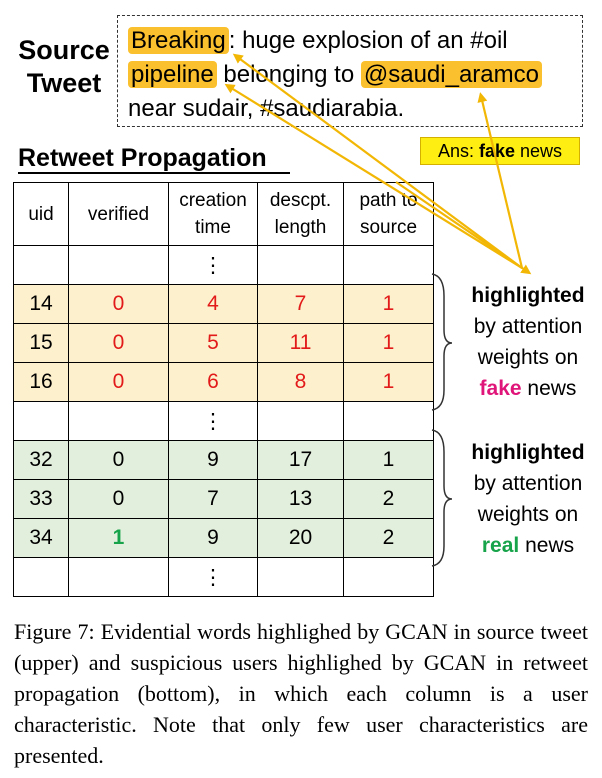 This screenshot has width=602, height=778. What do you see at coordinates (213, 227) in the screenshot?
I see `column-header-line: time` at bounding box center [213, 227].